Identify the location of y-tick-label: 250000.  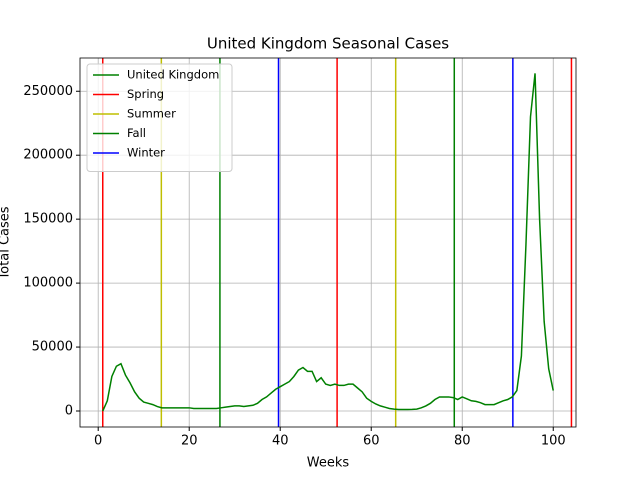
(48, 91).